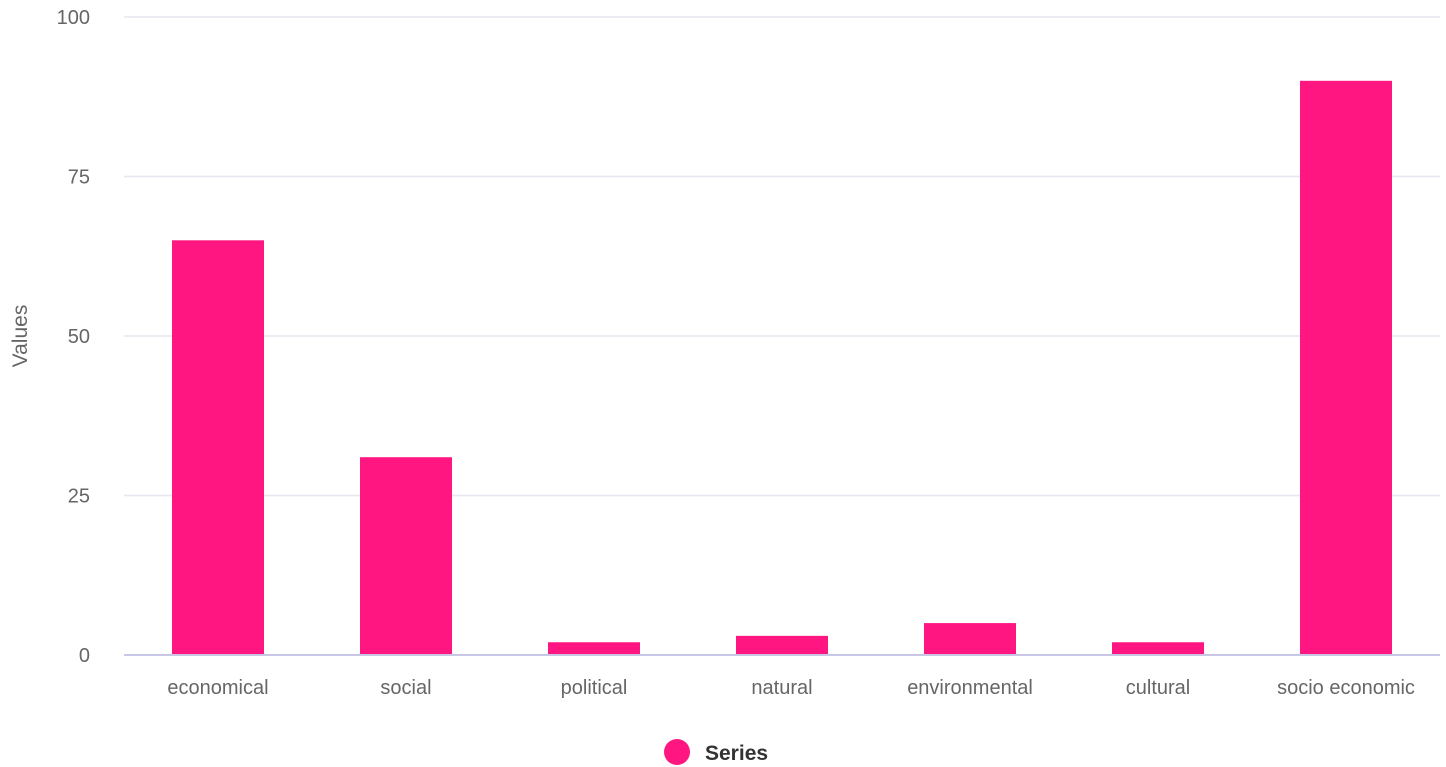 The image size is (1446, 767). I want to click on y-tick-label: 50, so click(79, 337).